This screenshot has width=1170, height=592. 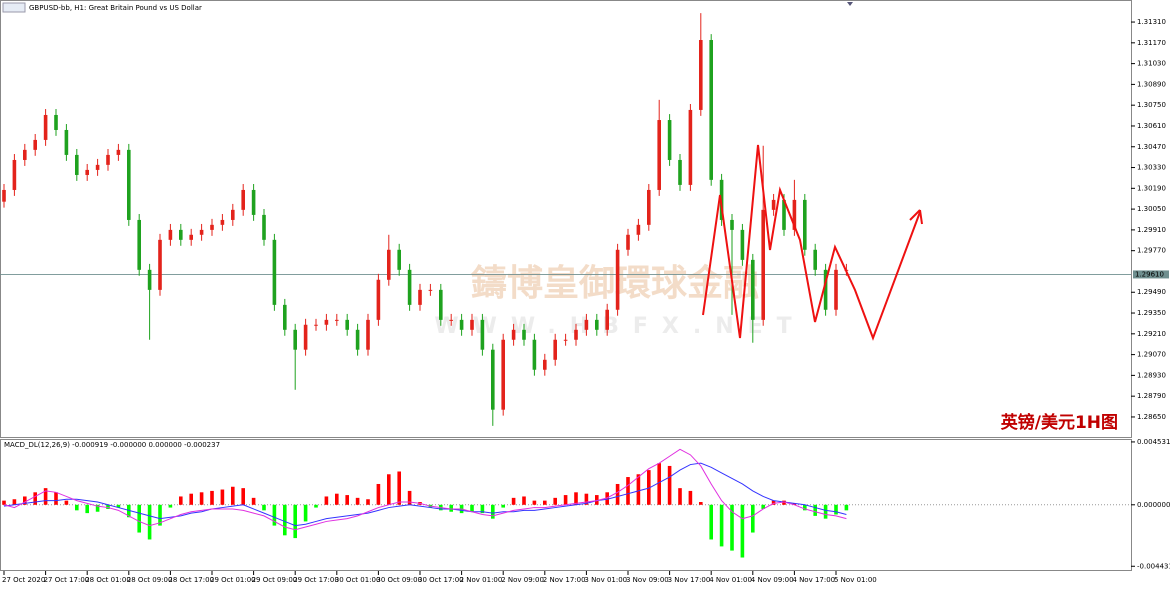 What do you see at coordinates (1151, 126) in the screenshot?
I see `y-tick-label: 1.30610` at bounding box center [1151, 126].